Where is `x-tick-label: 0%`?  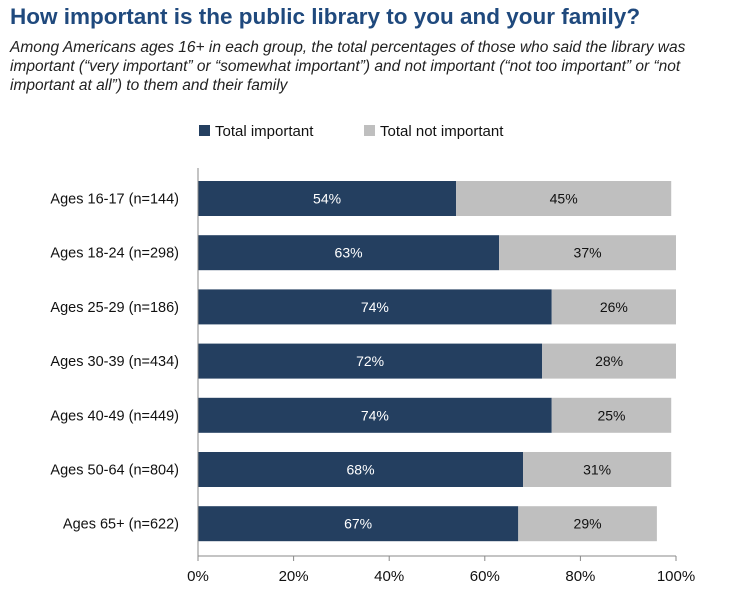
x-tick-label: 0% is located at coordinates (198, 576).